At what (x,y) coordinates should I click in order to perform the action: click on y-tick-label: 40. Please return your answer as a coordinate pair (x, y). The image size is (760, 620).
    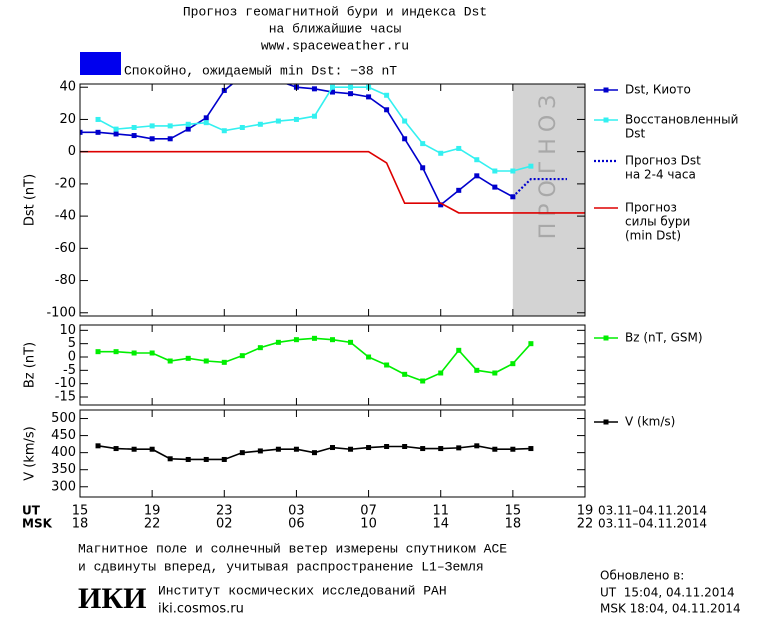
    Looking at the image, I should click on (67, 87).